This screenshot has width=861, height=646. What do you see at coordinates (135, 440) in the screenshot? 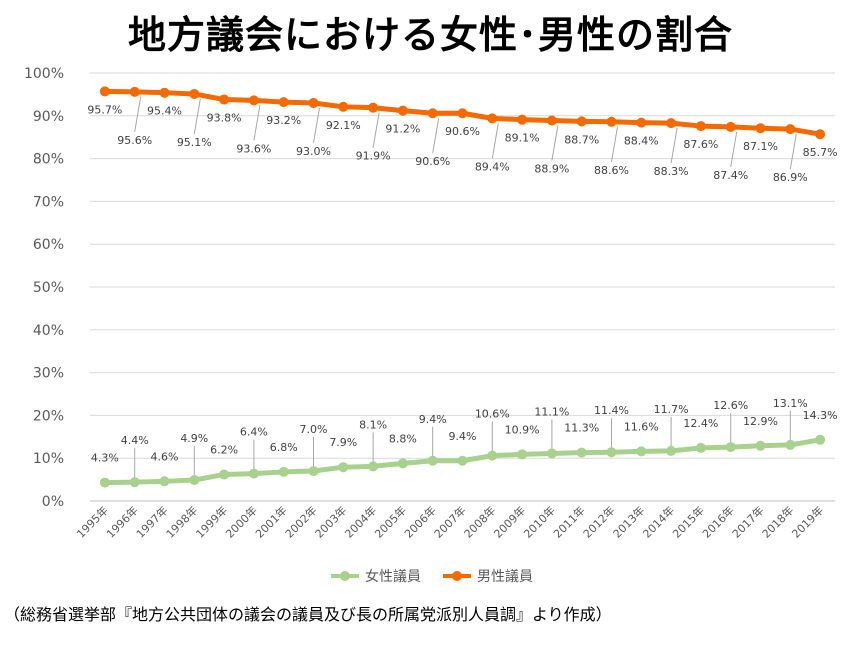
I see `data-label: 4.4%` at bounding box center [135, 440].